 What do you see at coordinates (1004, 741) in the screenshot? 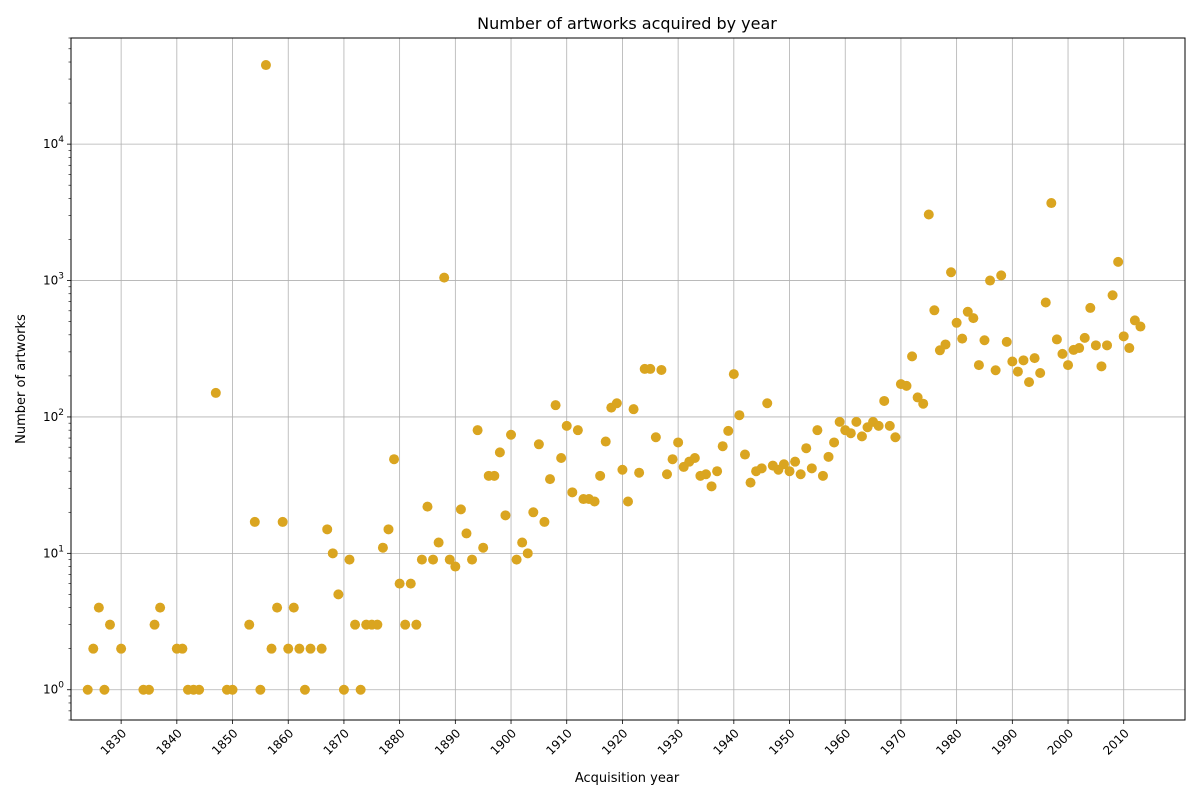
I see `x-tick-label: 1990` at bounding box center [1004, 741].